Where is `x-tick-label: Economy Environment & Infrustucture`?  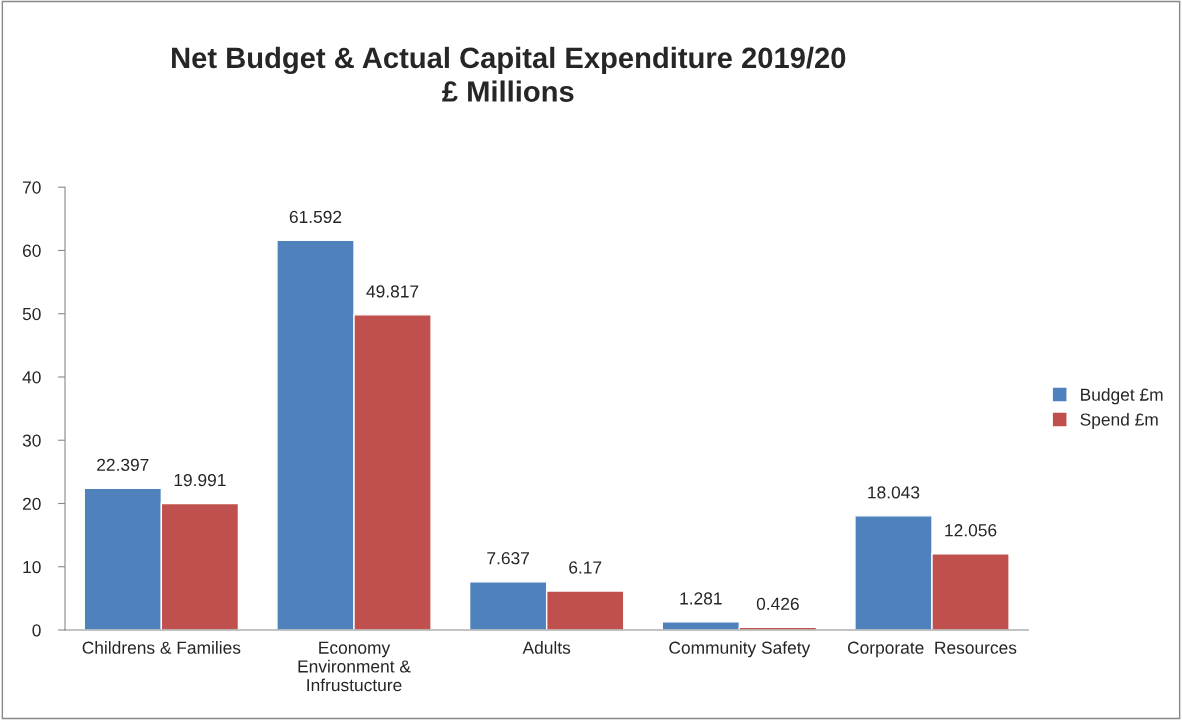 x-tick-label: Economy Environment & Infrustucture is located at coordinates (354, 666).